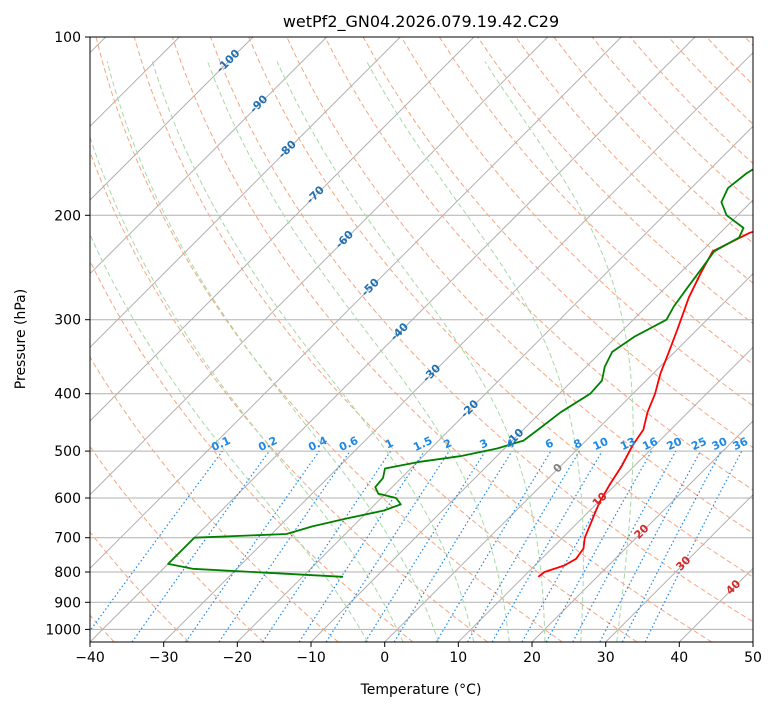 The image size is (775, 708). What do you see at coordinates (67, 499) in the screenshot?
I see `y-tick-label: 600` at bounding box center [67, 499].